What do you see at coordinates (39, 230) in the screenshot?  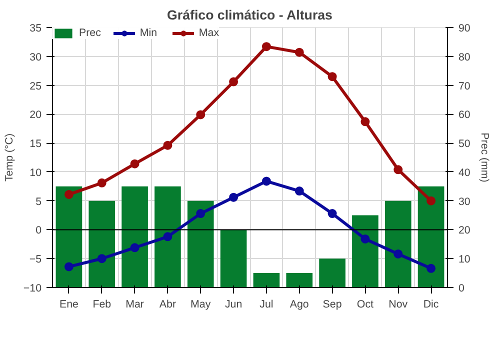 I see `y-tick-label: 0` at bounding box center [39, 230].